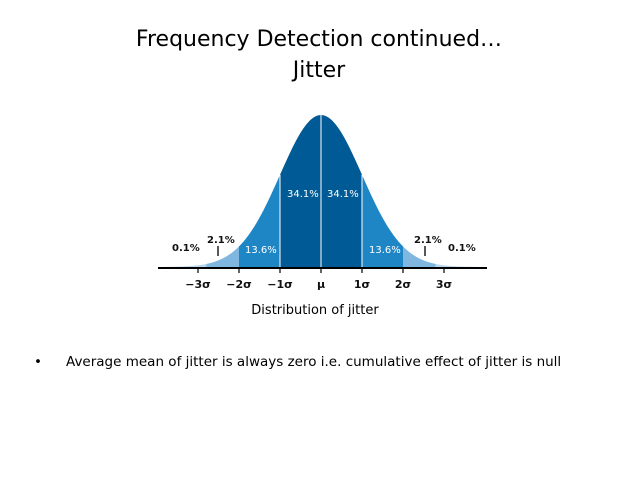 This screenshot has height=478, width=638. Describe the element at coordinates (186, 265) in the screenshot. I see `region-tail-left` at that location.